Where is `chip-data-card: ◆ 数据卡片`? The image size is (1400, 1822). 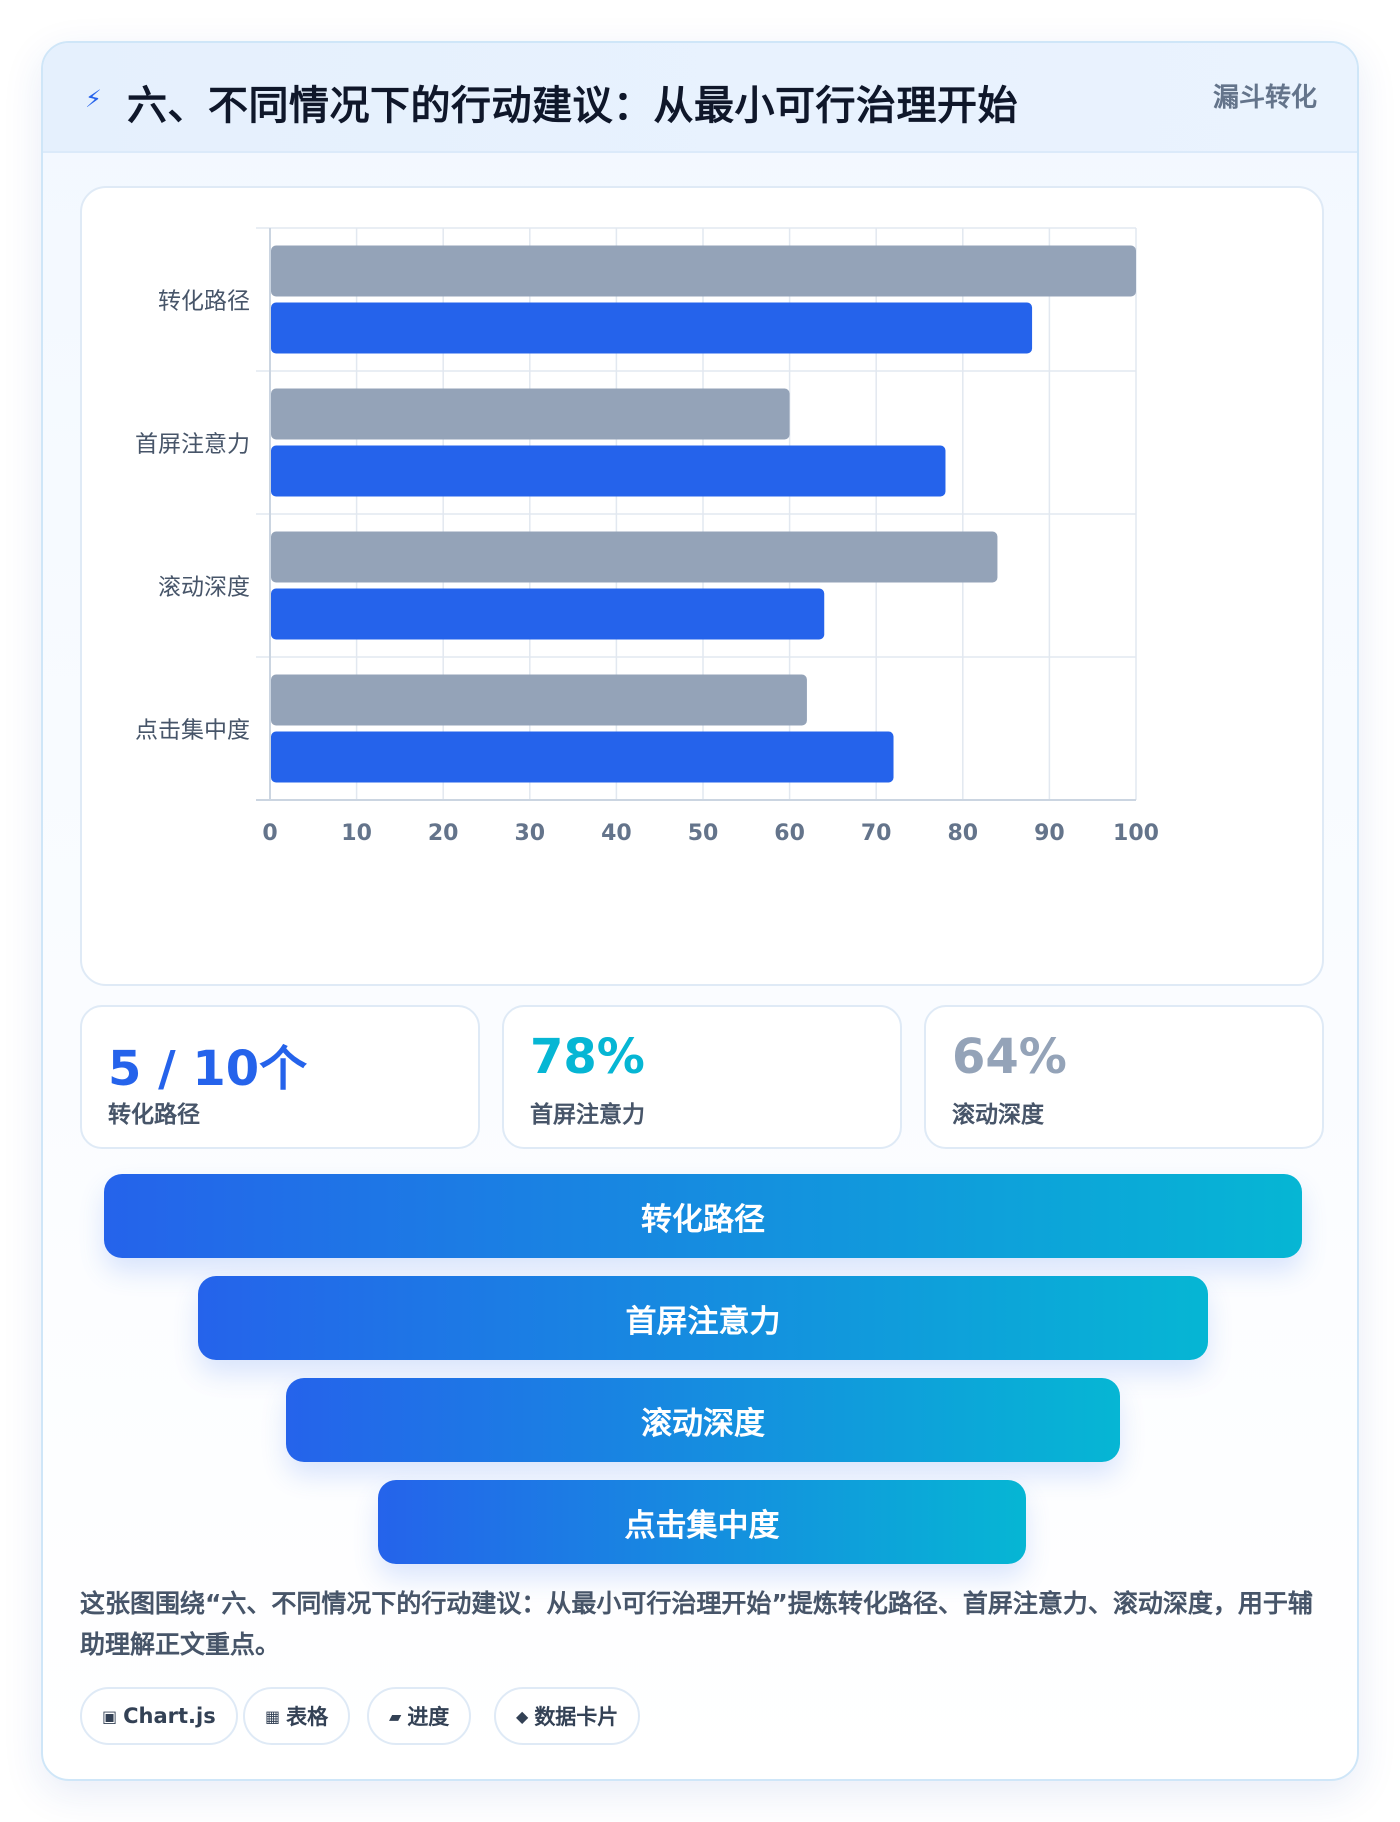 chip-data-card: ◆ 数据卡片 is located at coordinates (567, 1716).